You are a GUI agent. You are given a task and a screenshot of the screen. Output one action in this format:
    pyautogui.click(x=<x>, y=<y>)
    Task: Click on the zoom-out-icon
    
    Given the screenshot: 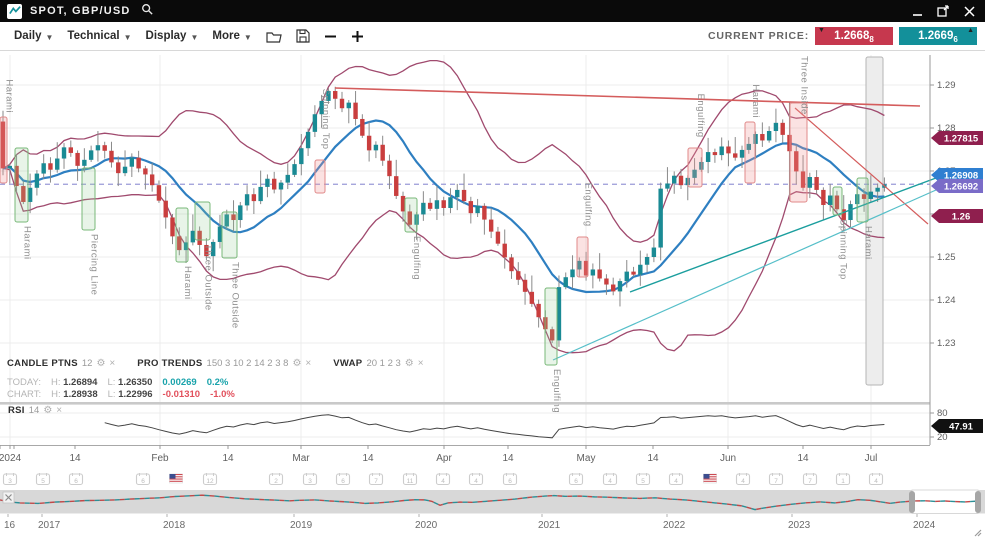 What is the action you would take?
    pyautogui.click(x=330, y=36)
    